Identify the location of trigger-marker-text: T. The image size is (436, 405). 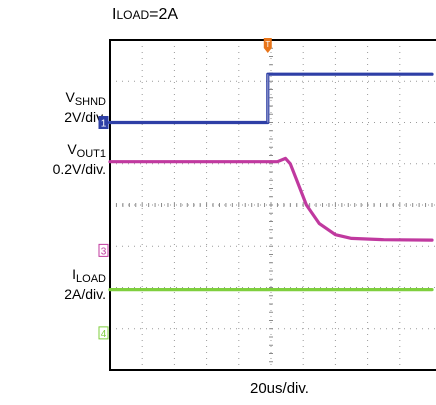
(267, 44).